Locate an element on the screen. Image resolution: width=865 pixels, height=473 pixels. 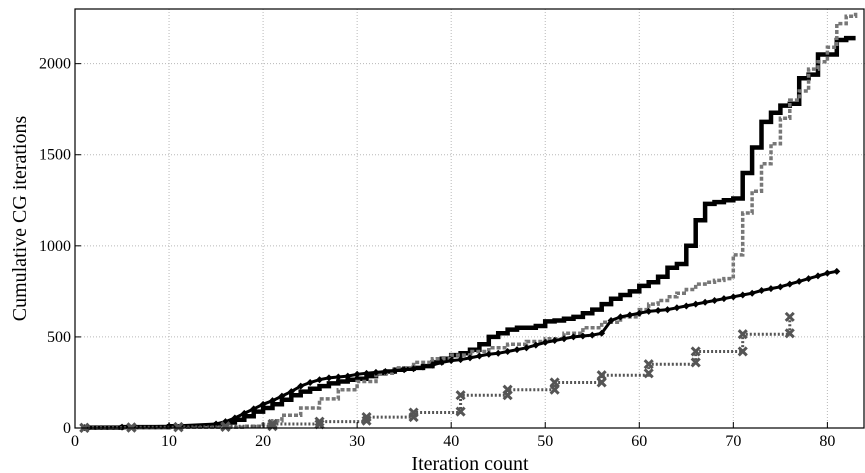
y-tick-label: 1000 is located at coordinates (55, 246).